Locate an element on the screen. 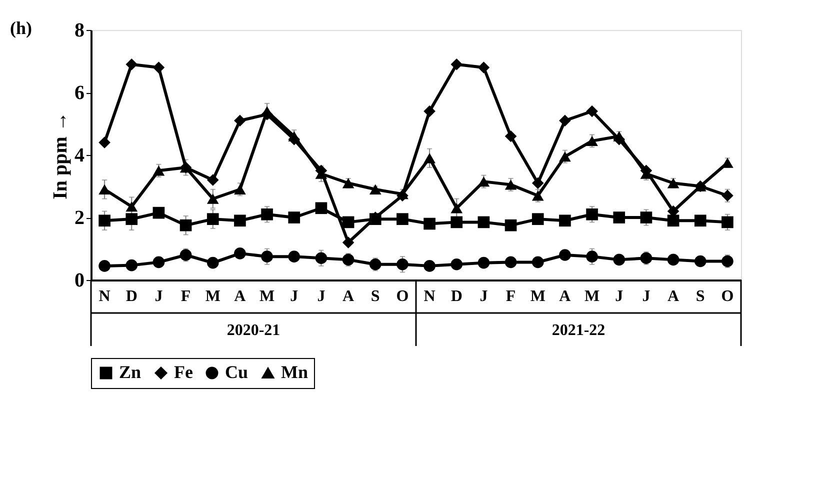  y-tick-label: 2 is located at coordinates (79, 218).